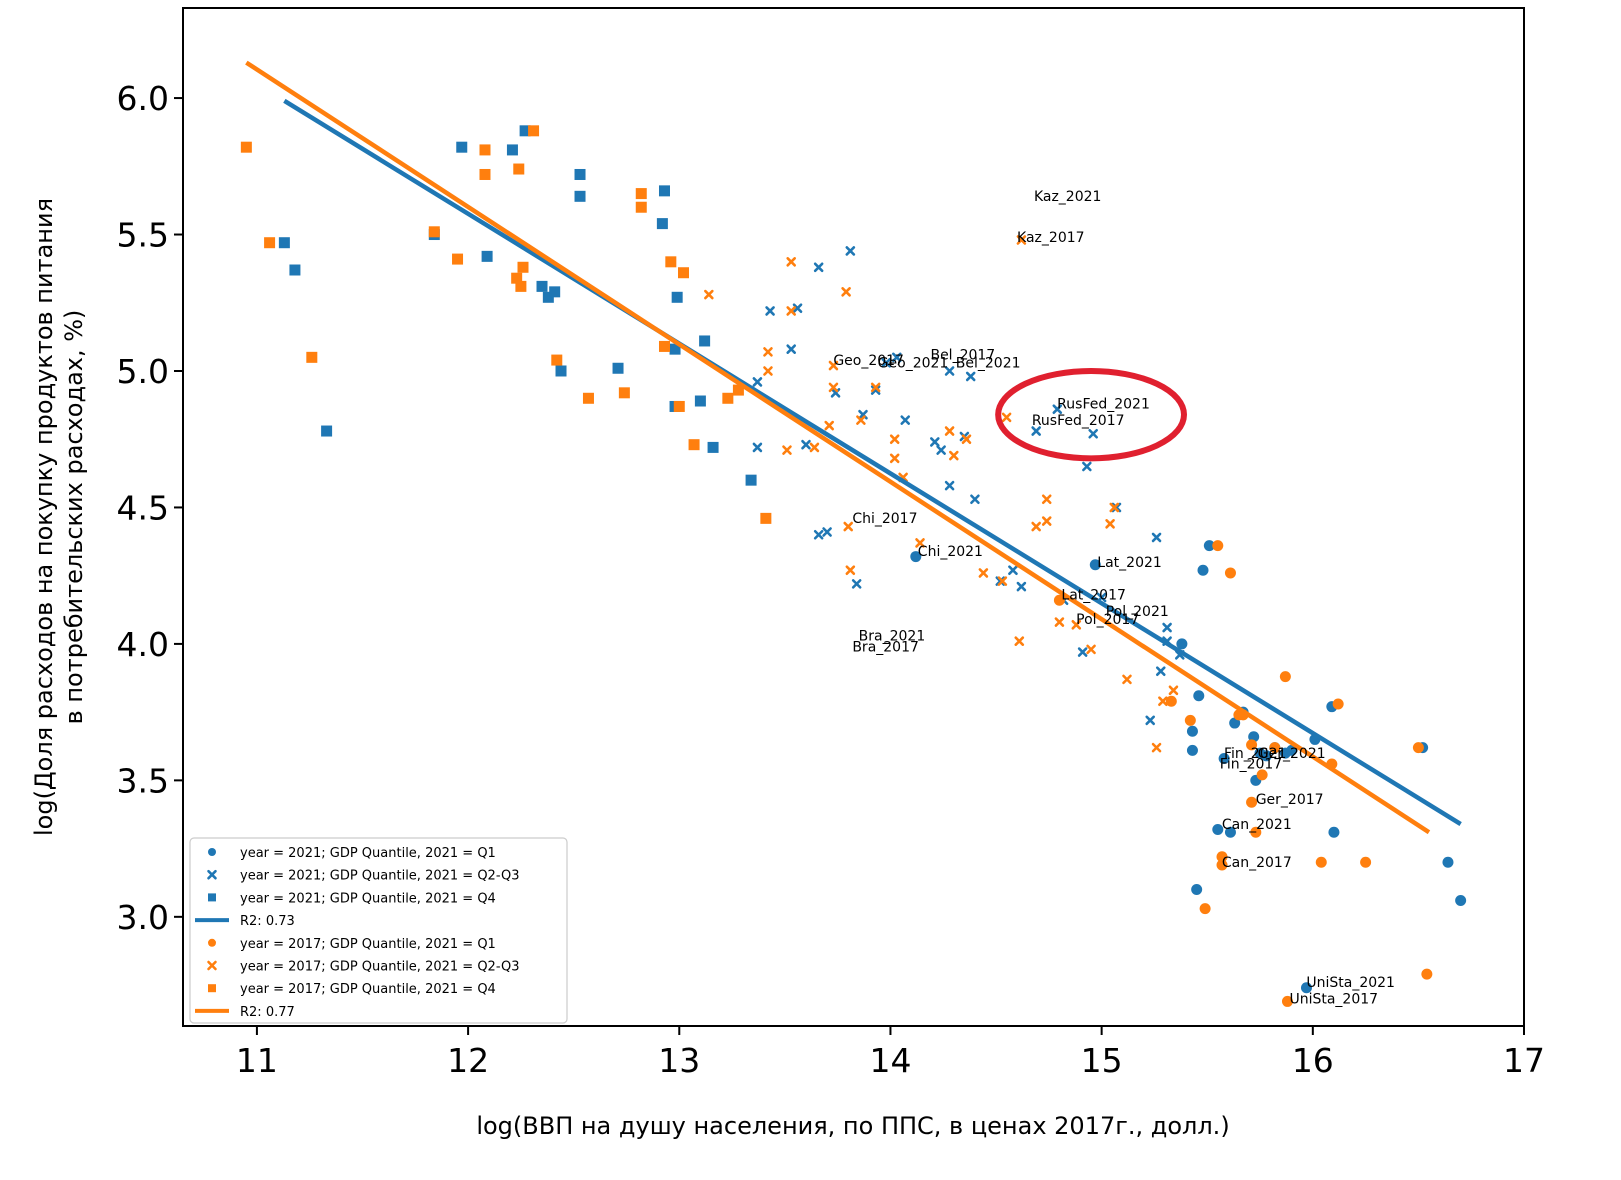 This screenshot has height=1180, width=1621. Describe the element at coordinates (368, 944) in the screenshot. I see `legend-label-4: year = 2017; GDP Quantile, 2021 = Q1` at that location.